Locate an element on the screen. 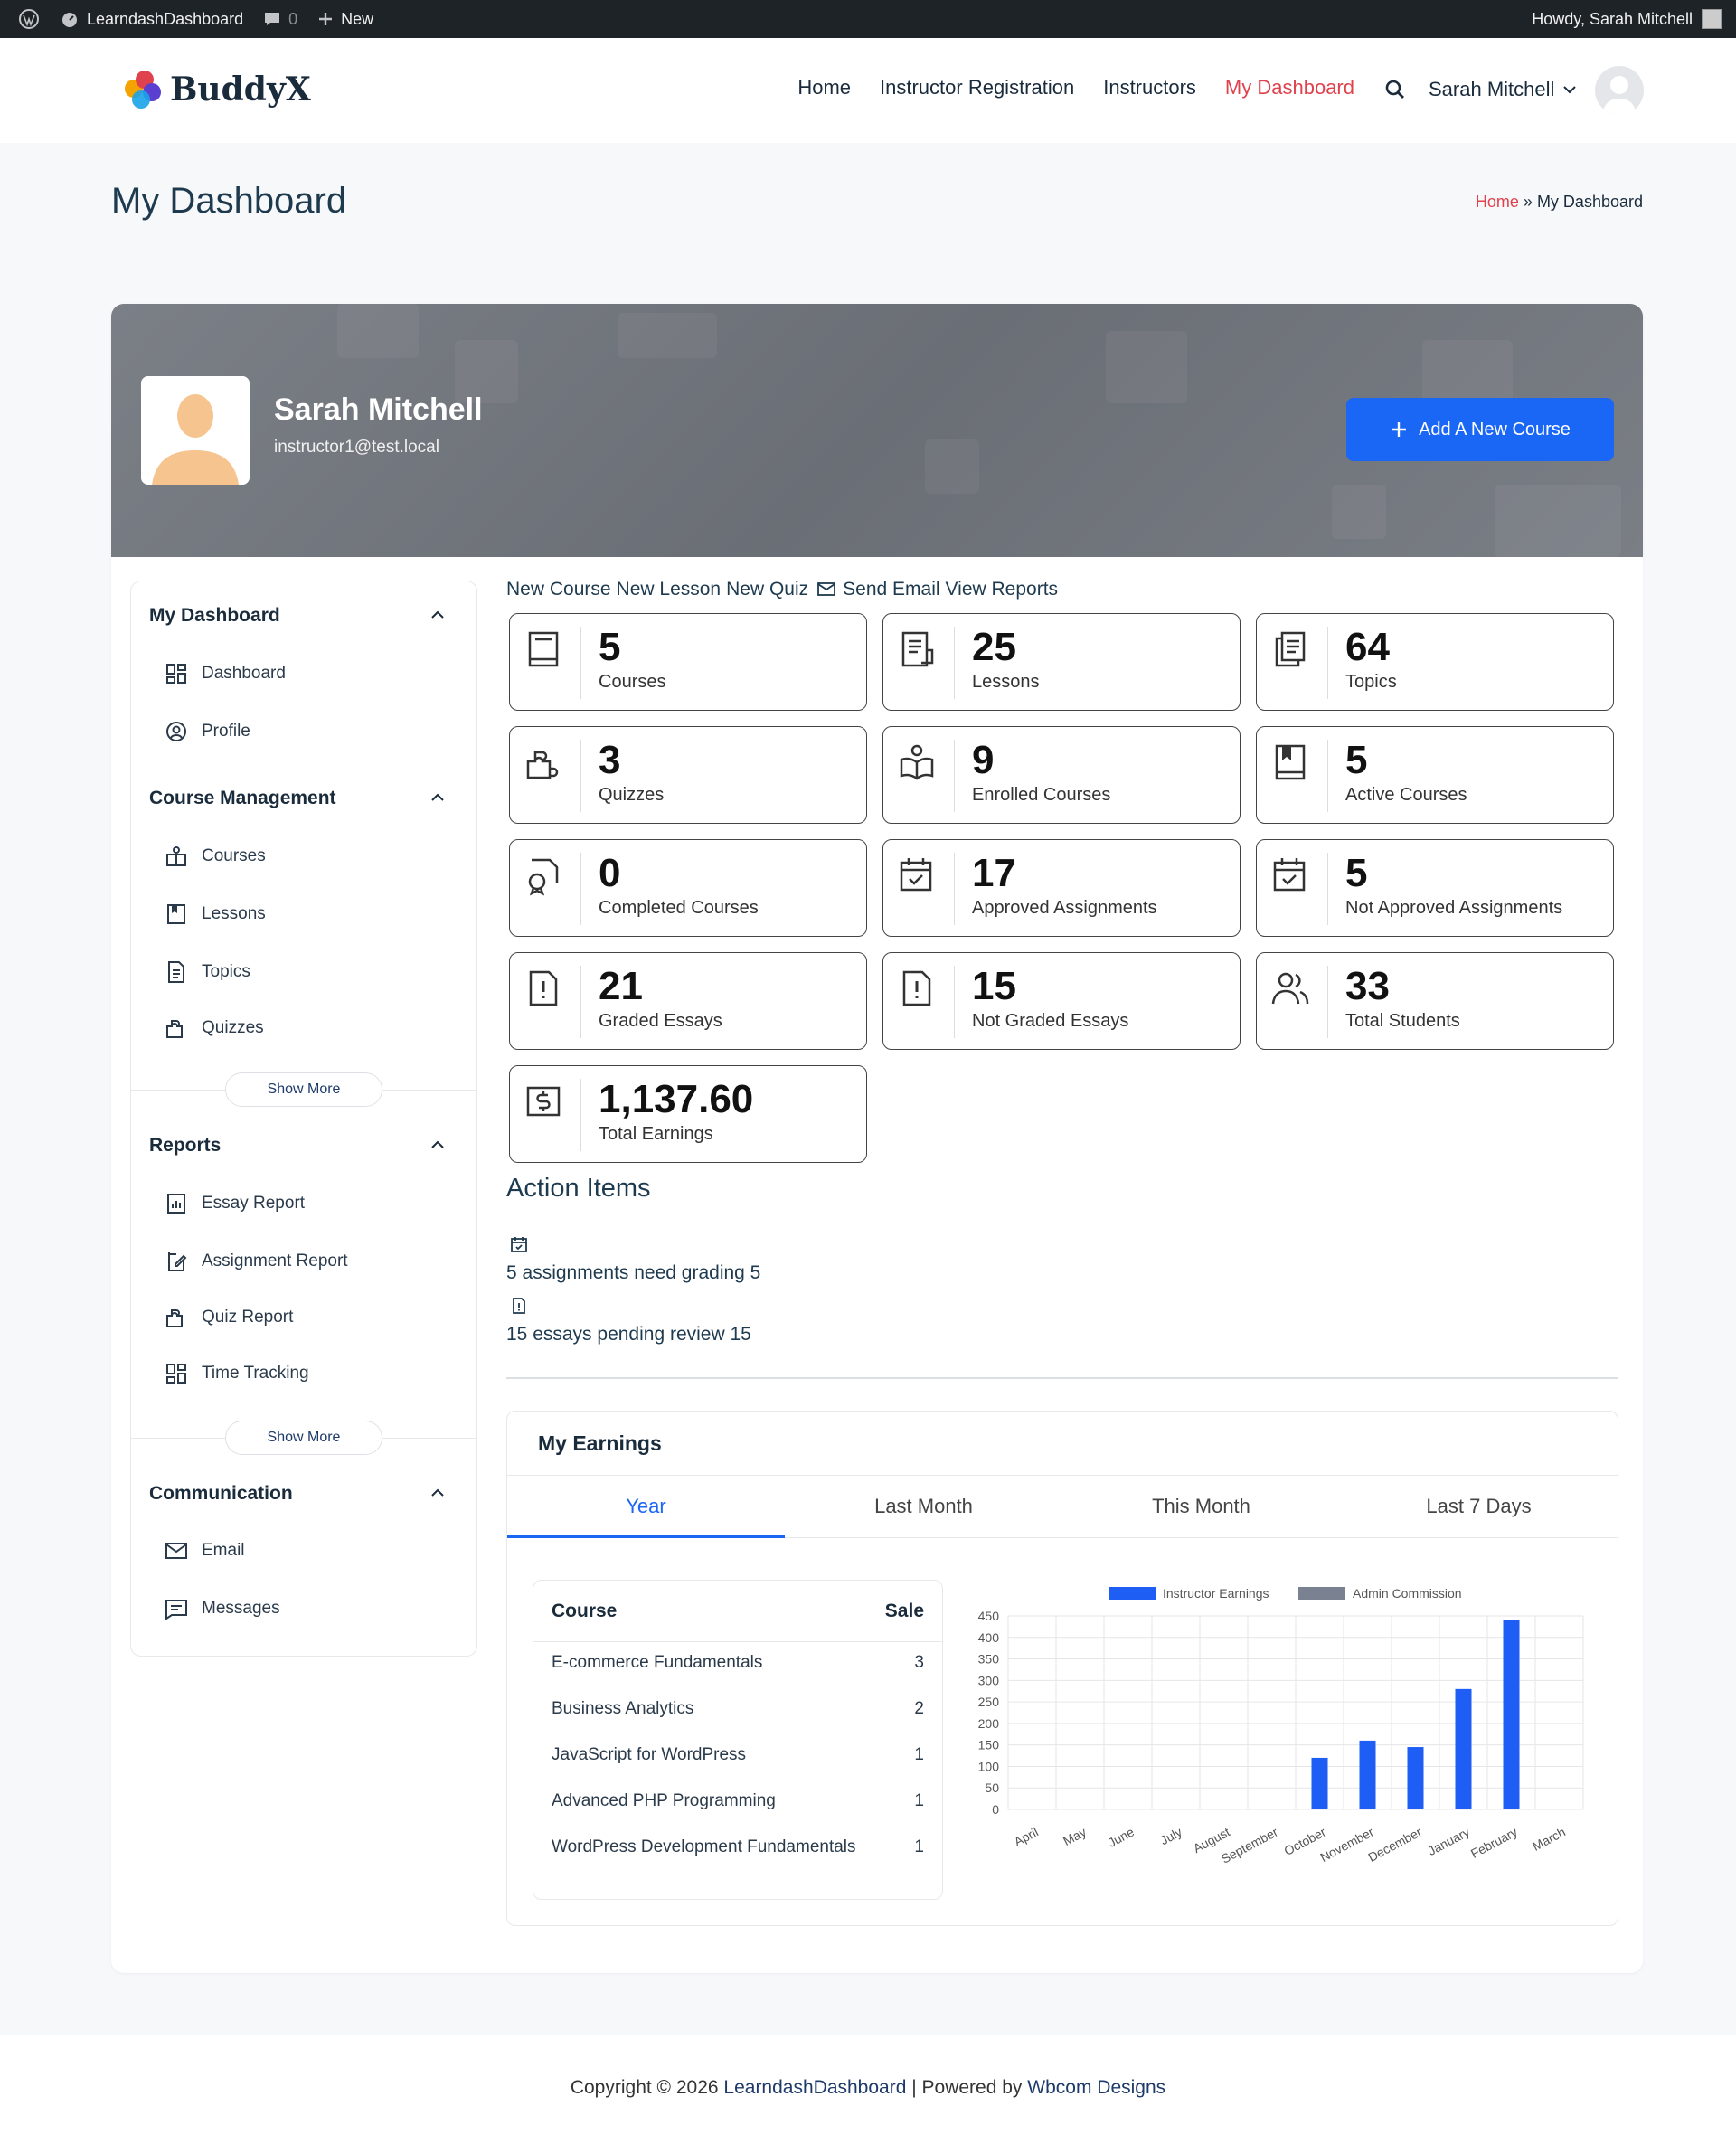  sidebar-section-communication: Communication is located at coordinates (221, 1493).